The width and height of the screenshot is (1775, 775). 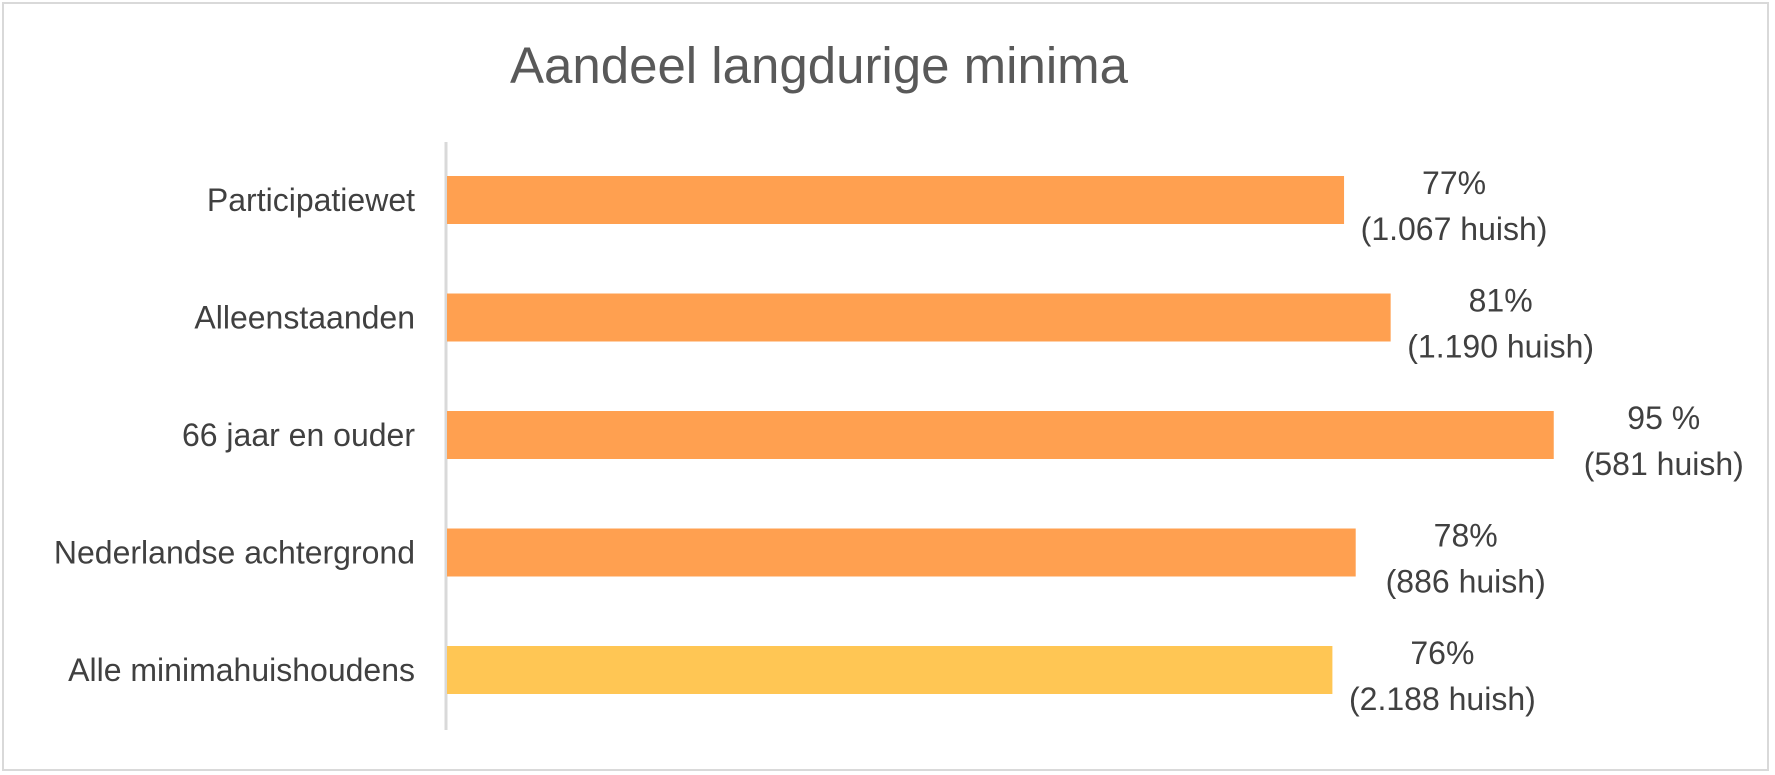 What do you see at coordinates (1442, 653) in the screenshot?
I see `data-label-4-percent: 76%` at bounding box center [1442, 653].